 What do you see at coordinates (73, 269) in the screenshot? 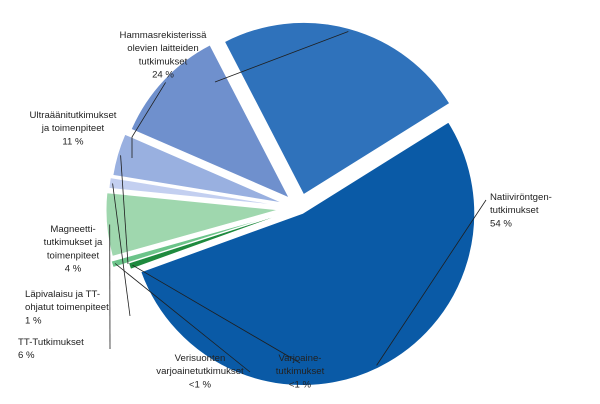
I see `slice-value-label: 4 %` at bounding box center [73, 269].